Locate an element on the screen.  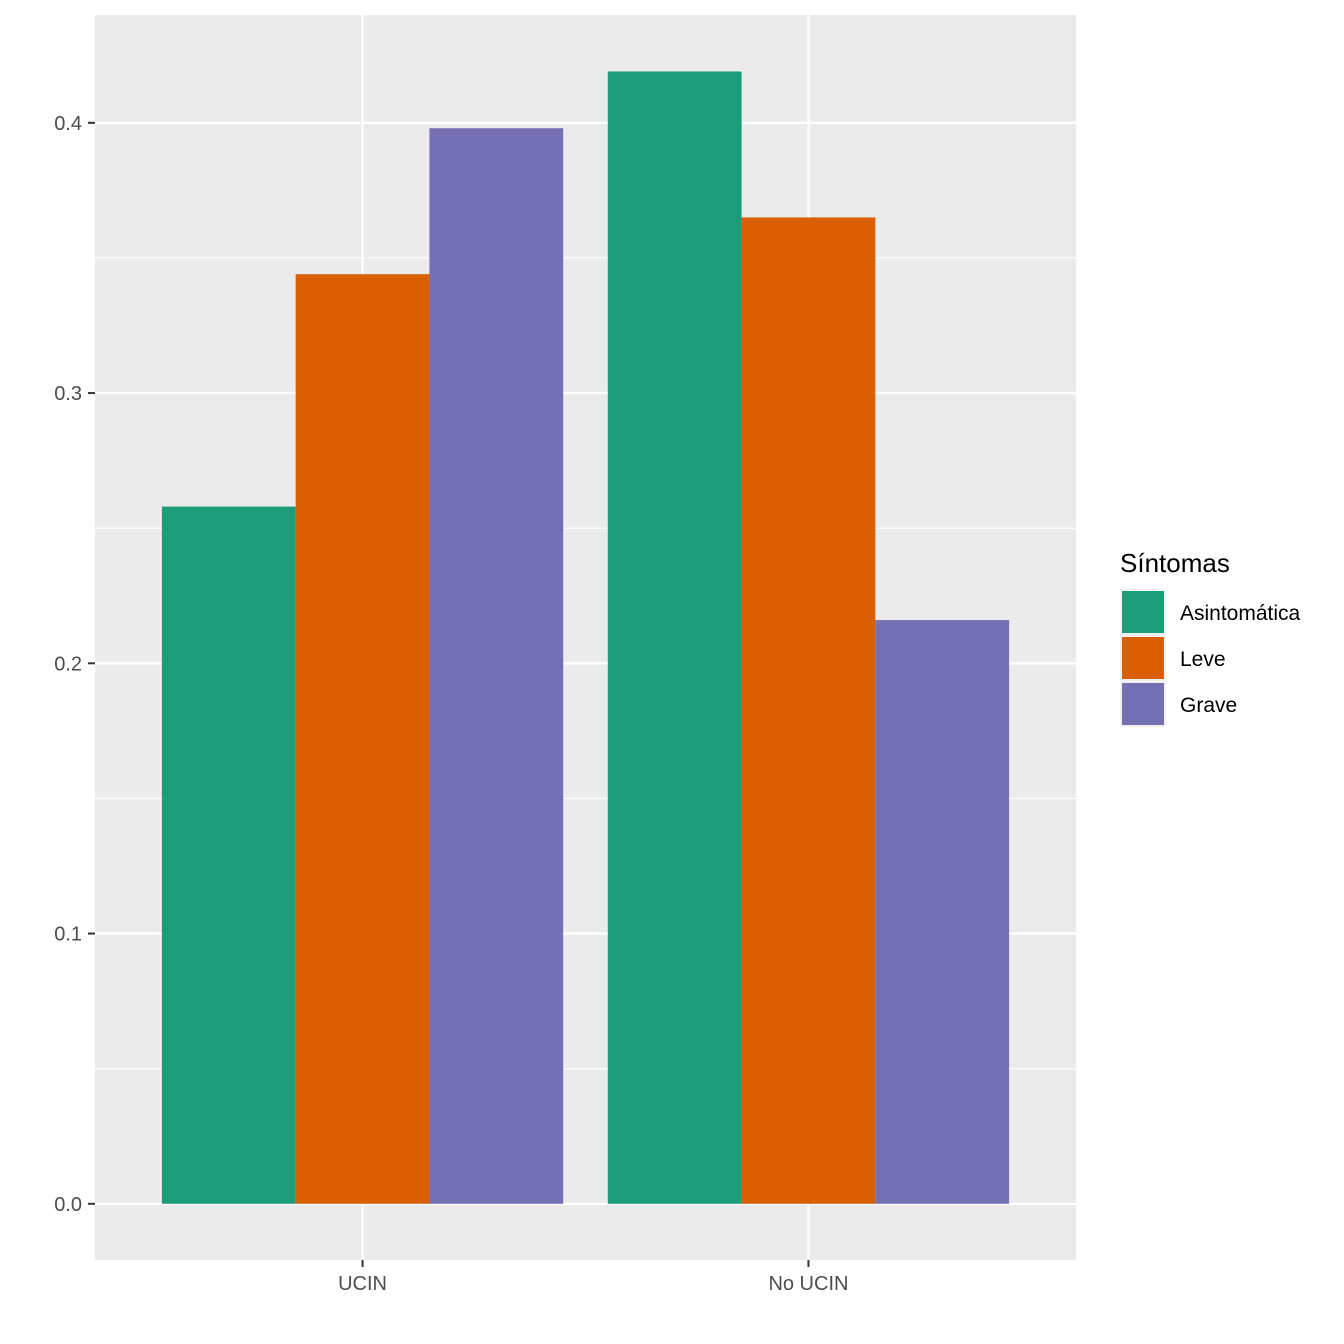
legend-label: Leve is located at coordinates (1203, 659).